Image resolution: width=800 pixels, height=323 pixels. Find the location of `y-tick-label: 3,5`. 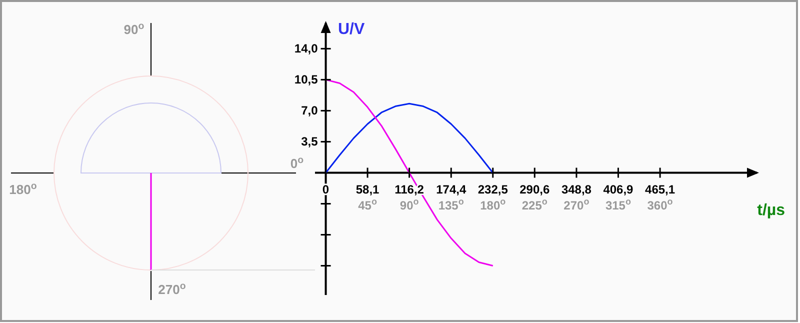

y-tick-label: 3,5 is located at coordinates (309, 141).